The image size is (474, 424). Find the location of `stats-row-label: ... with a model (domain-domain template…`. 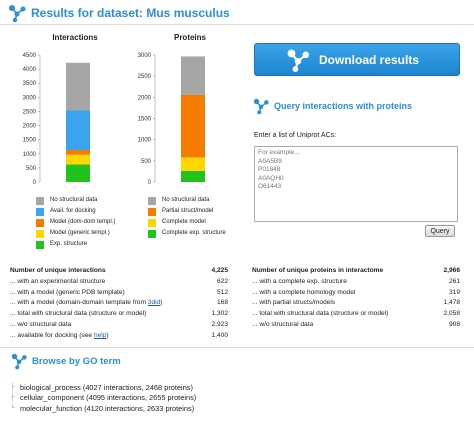

stats-row-label: ... with a model (domain-domain template… is located at coordinates (86, 303).